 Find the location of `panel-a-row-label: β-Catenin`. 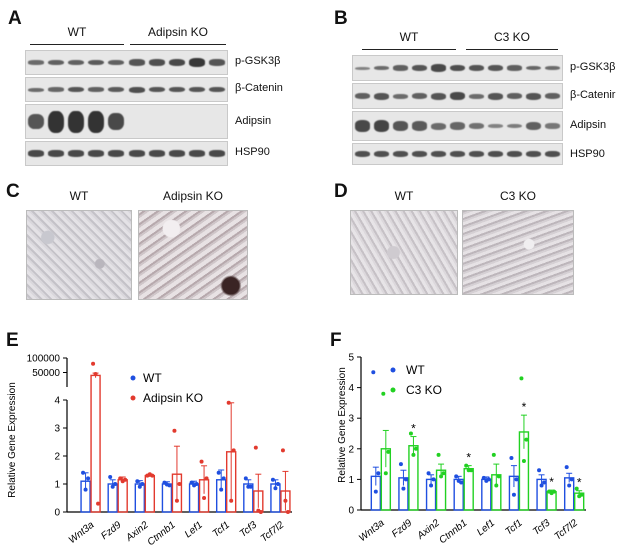

panel-a-row-label: β-Catenin is located at coordinates (259, 88).